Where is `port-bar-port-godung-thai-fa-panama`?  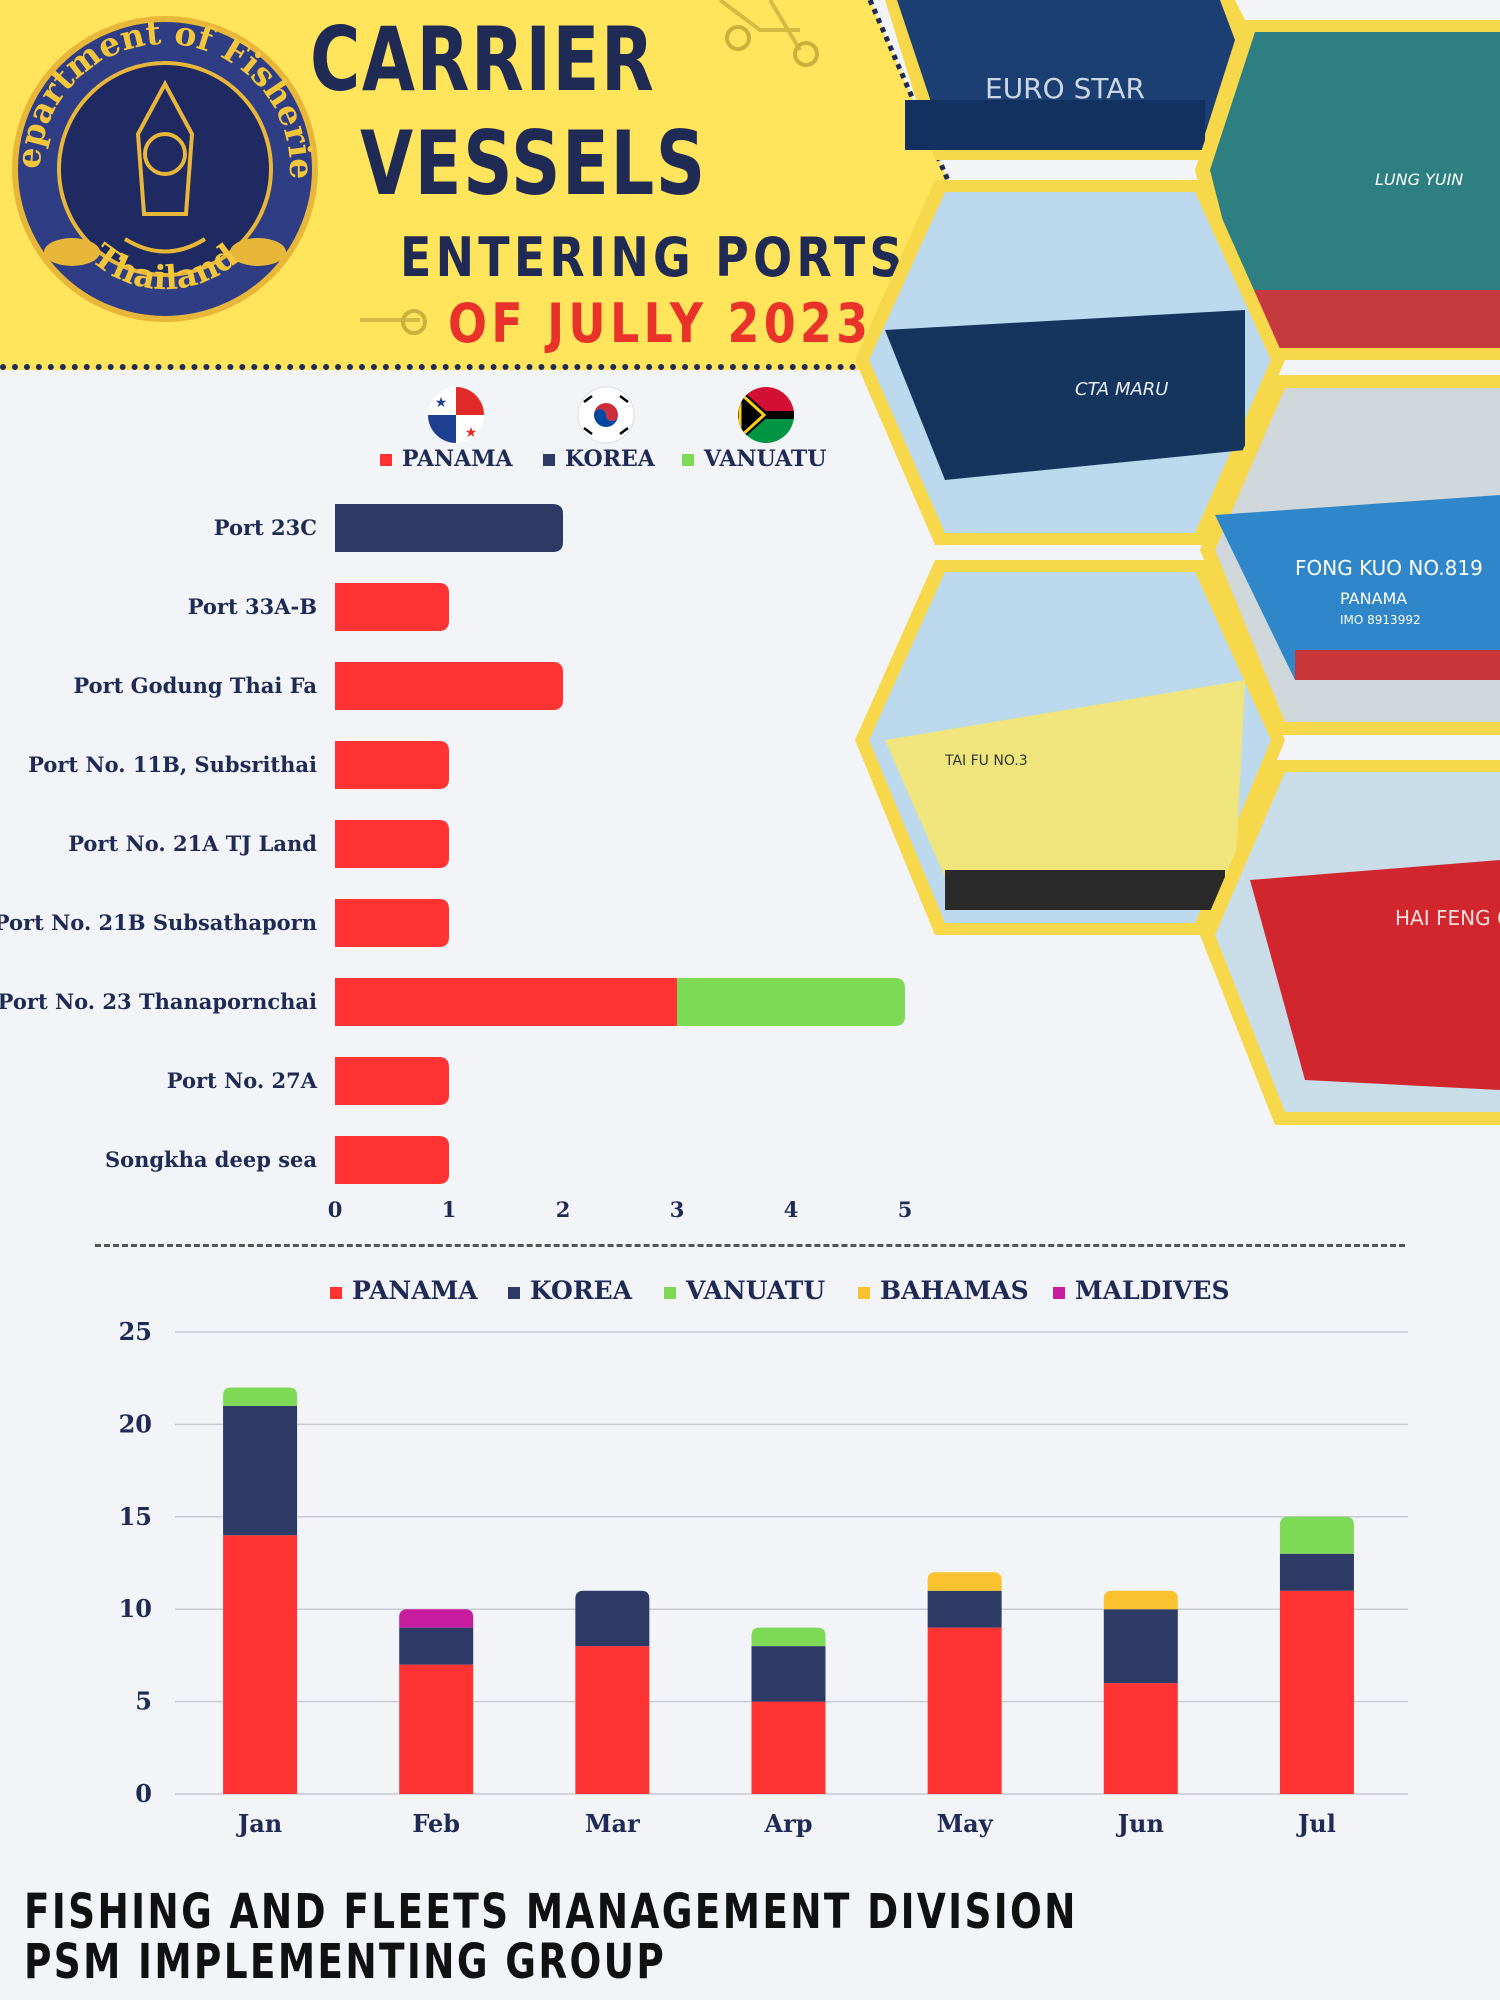 port-bar-port-godung-thai-fa-panama is located at coordinates (449, 686).